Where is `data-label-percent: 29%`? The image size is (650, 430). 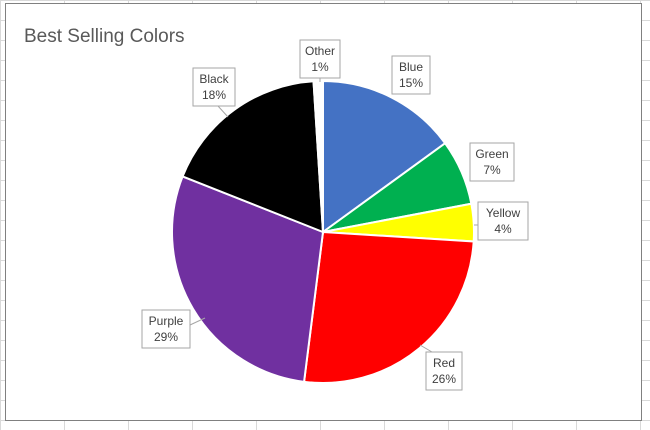
data-label-percent: 29% is located at coordinates (166, 337).